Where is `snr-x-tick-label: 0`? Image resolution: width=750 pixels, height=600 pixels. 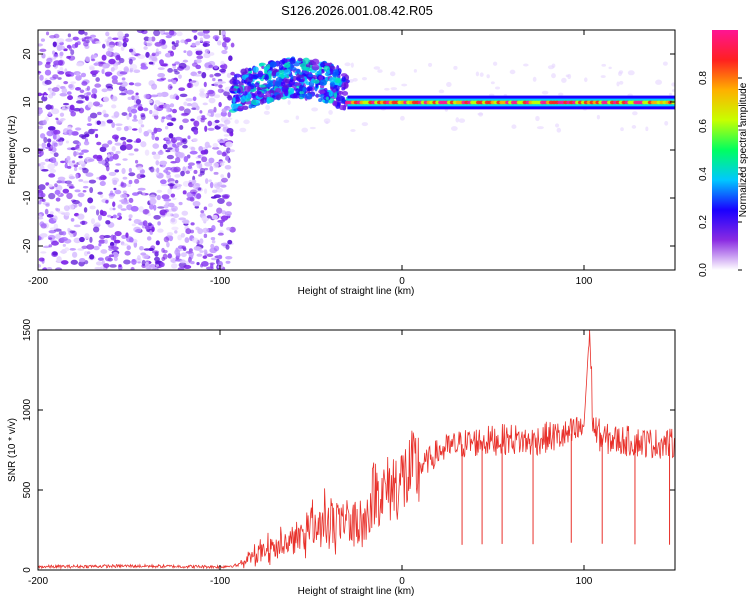 snr-x-tick-label: 0 is located at coordinates (402, 581).